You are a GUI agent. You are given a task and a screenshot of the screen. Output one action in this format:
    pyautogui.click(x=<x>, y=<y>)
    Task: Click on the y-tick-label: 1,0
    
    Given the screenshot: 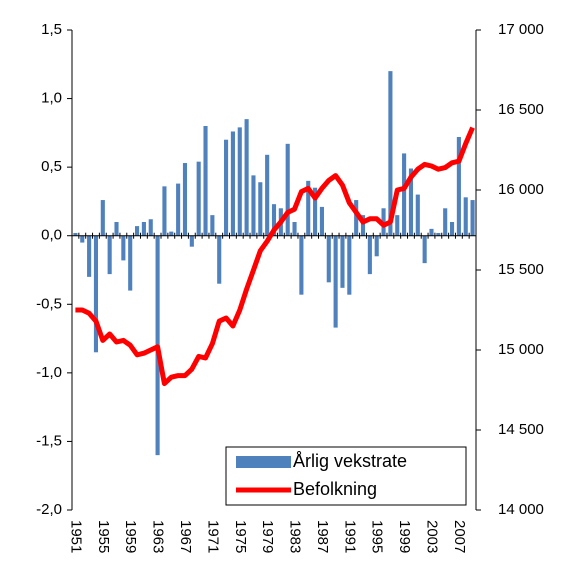 What is the action you would take?
    pyautogui.click(x=51, y=98)
    